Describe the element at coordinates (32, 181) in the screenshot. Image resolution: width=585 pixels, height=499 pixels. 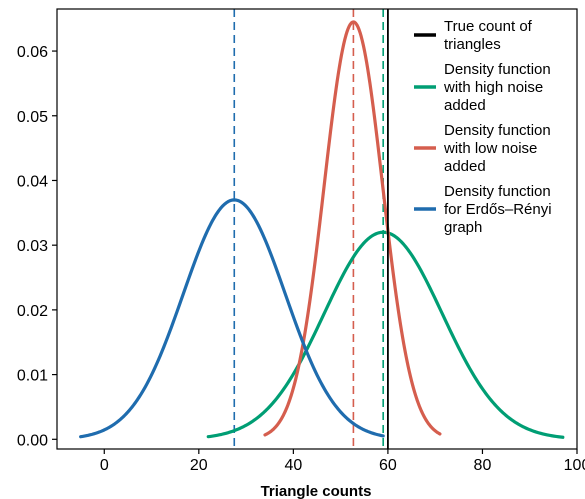
I see `y-tick-label-4: 0.04` at that location.